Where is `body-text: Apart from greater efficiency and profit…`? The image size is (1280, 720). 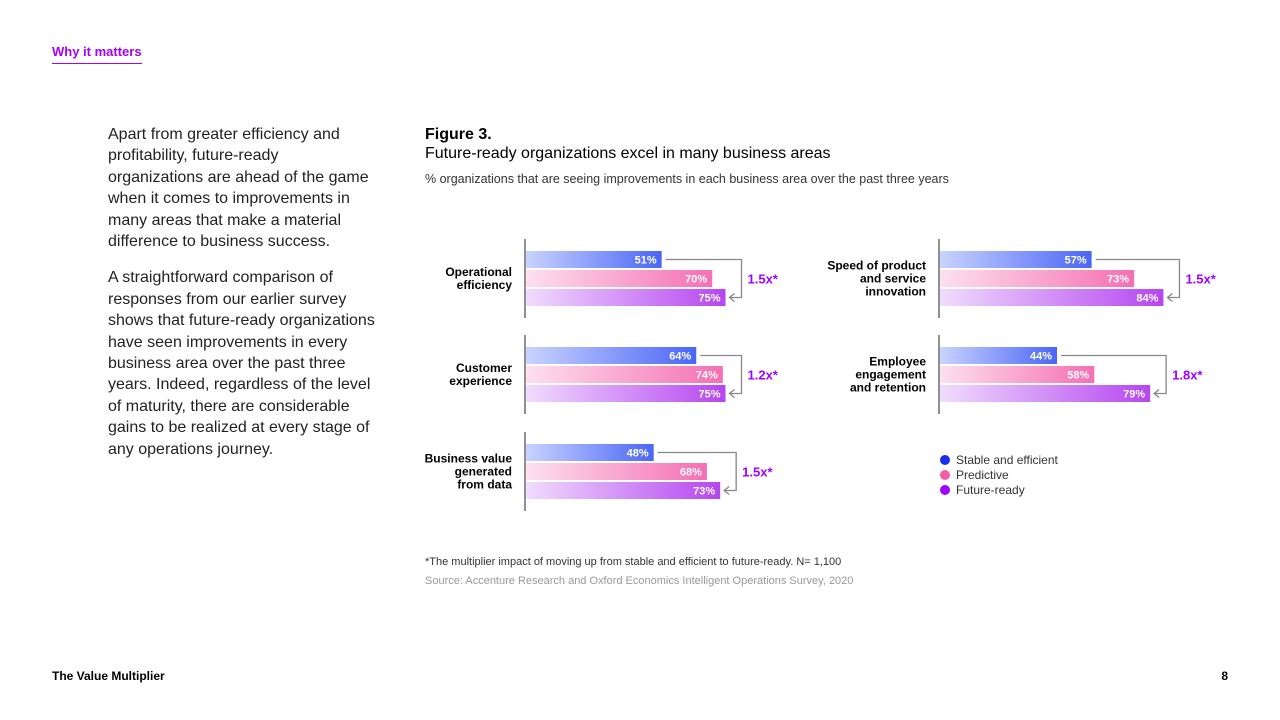 body-text: Apart from greater efficiency and profit… is located at coordinates (243, 299).